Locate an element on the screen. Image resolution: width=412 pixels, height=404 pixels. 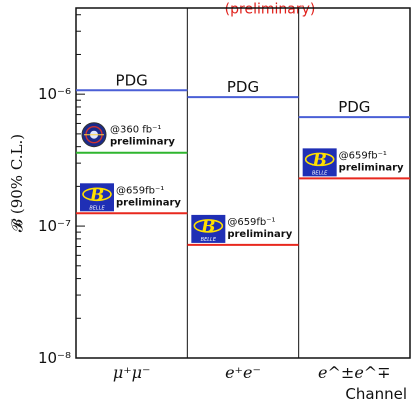
y-axis-label: 𝓑 (90% C.L.) is located at coordinates (17, 183).